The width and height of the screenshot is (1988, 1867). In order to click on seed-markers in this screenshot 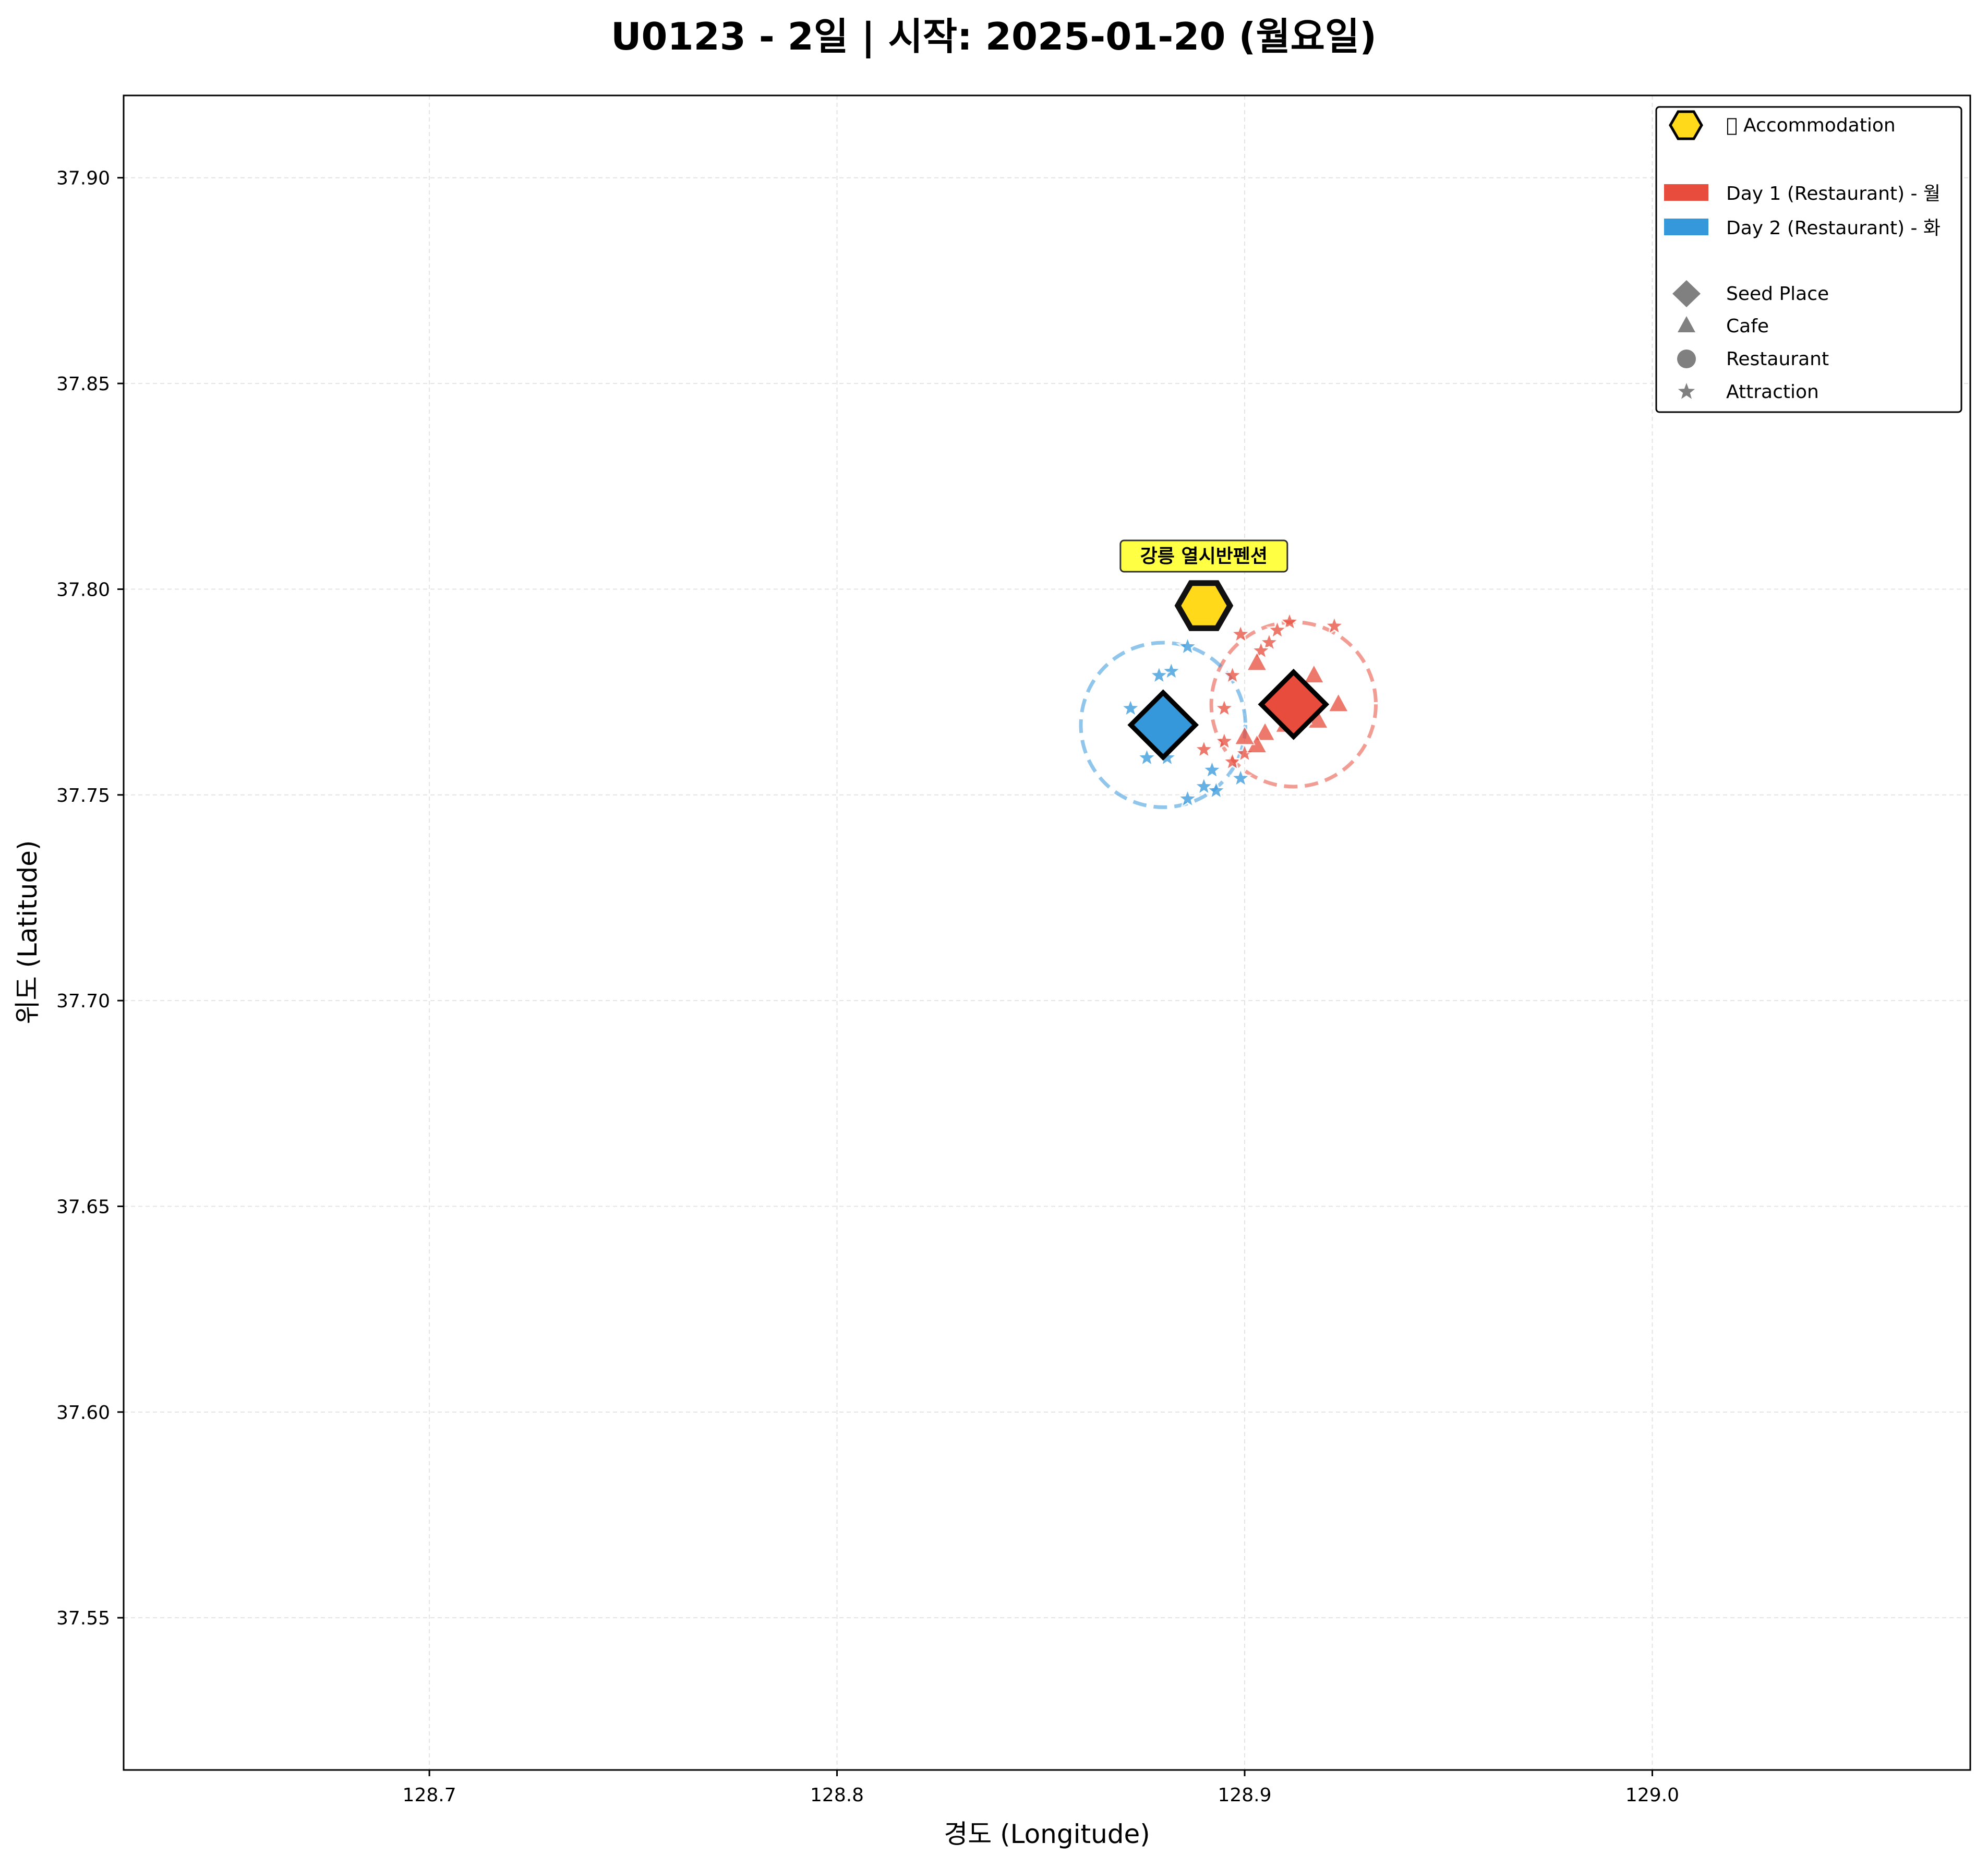, I will do `click(1229, 714)`.